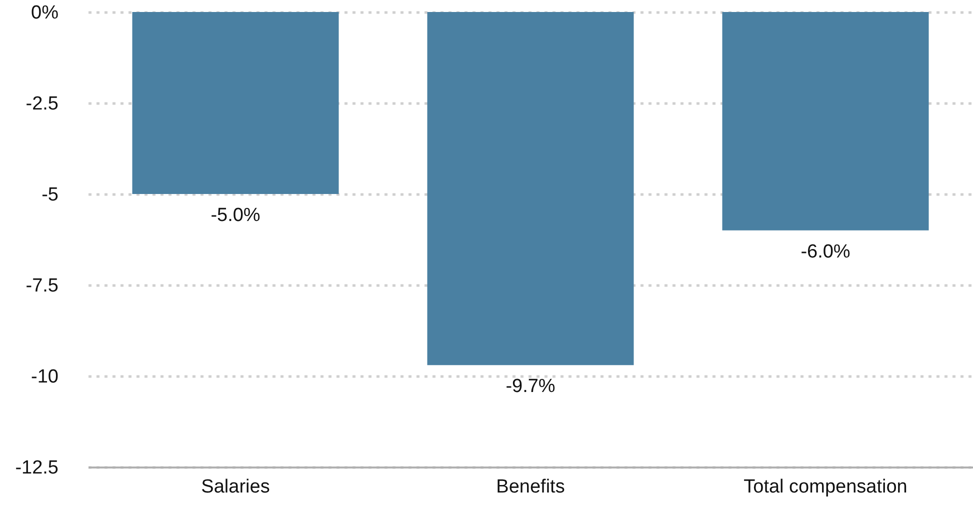  What do you see at coordinates (50, 195) in the screenshot?
I see `y-tick-label: -5` at bounding box center [50, 195].